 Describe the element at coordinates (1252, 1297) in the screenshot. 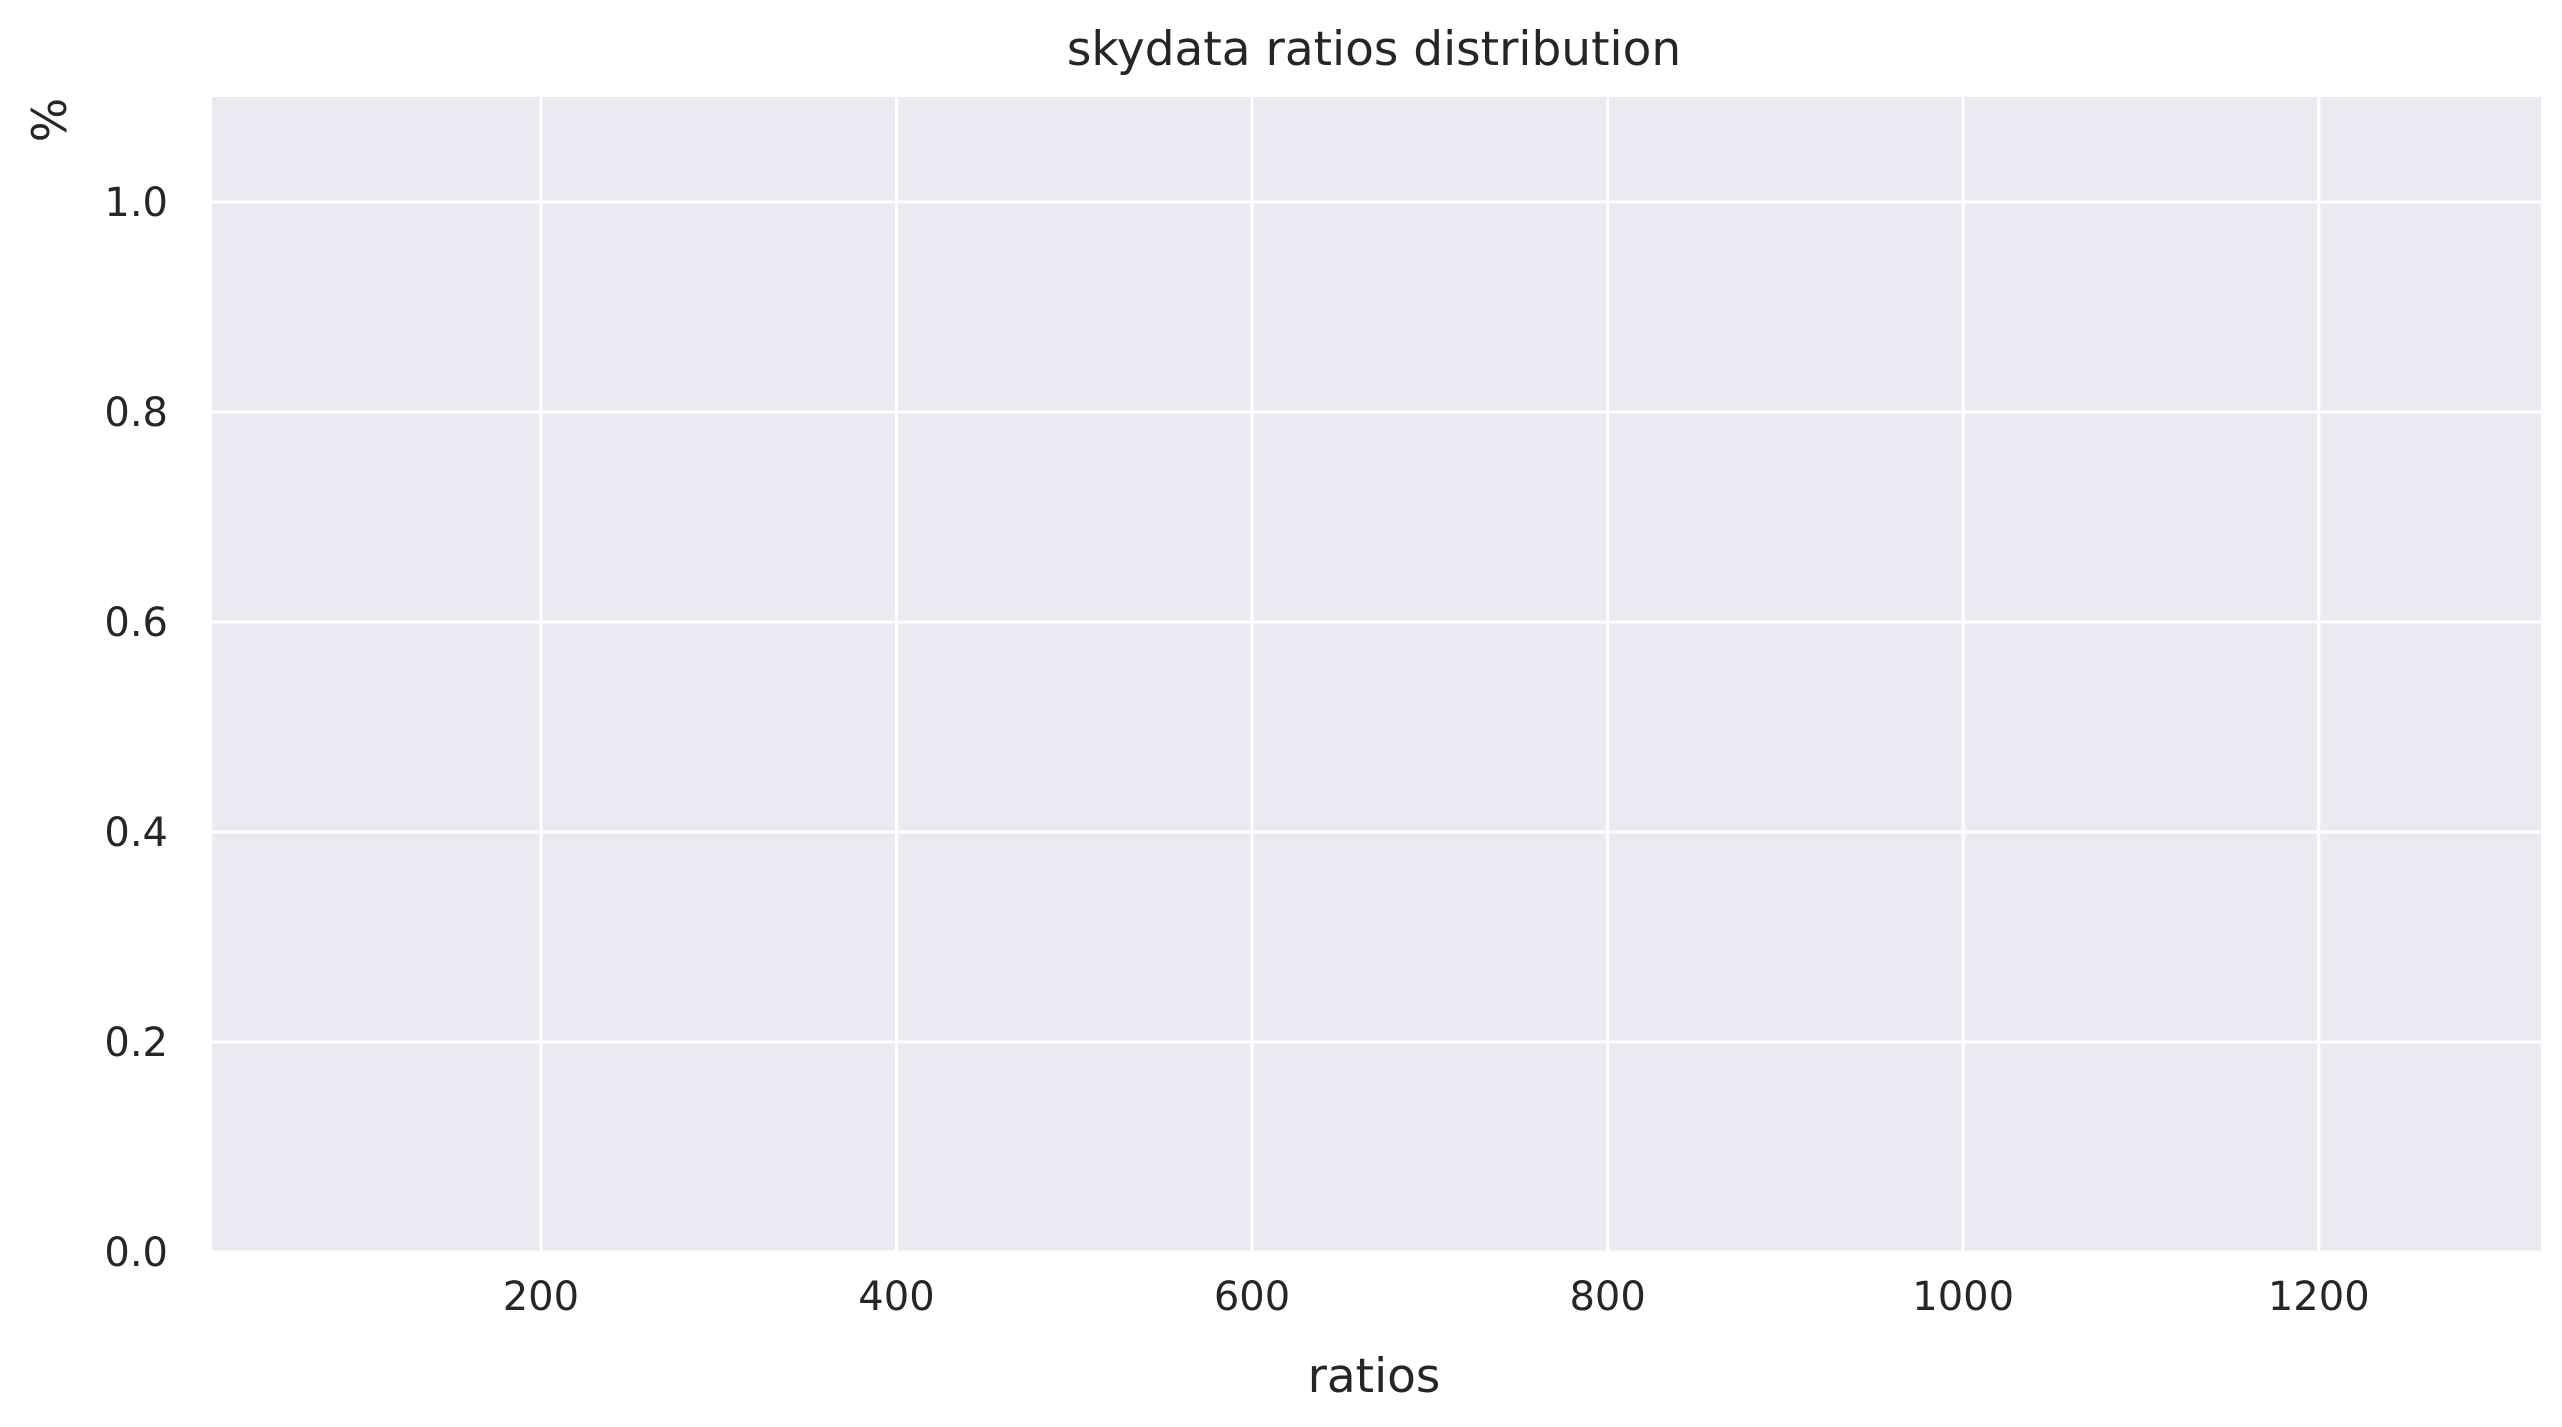

I see `x-tick-label: 600` at that location.